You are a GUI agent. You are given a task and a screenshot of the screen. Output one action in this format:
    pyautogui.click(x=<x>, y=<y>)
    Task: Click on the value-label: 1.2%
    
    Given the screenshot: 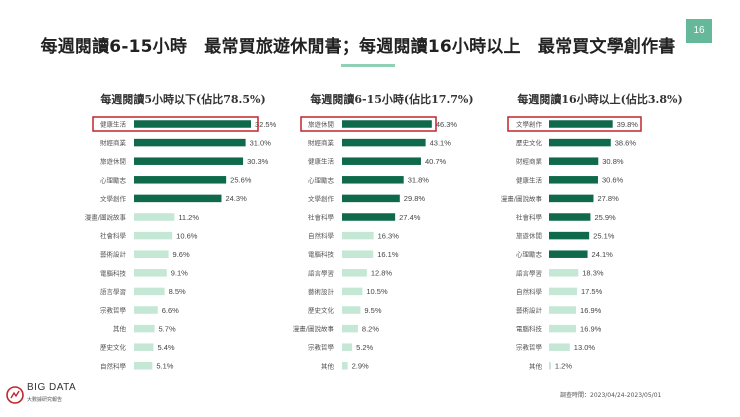 What is the action you would take?
    pyautogui.click(x=563, y=366)
    